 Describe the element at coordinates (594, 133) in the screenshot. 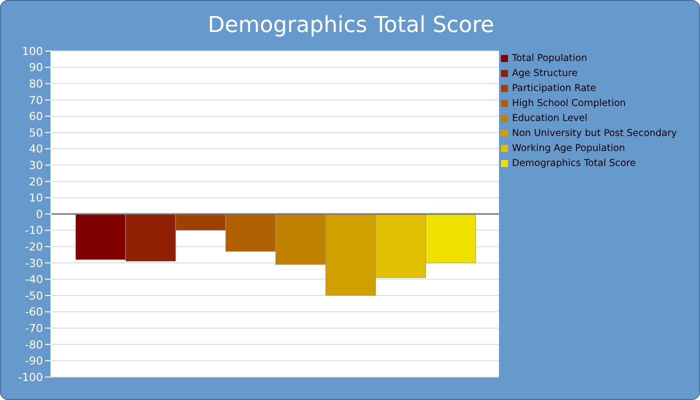

I see `legend-label: Non University but Post Secondary` at that location.